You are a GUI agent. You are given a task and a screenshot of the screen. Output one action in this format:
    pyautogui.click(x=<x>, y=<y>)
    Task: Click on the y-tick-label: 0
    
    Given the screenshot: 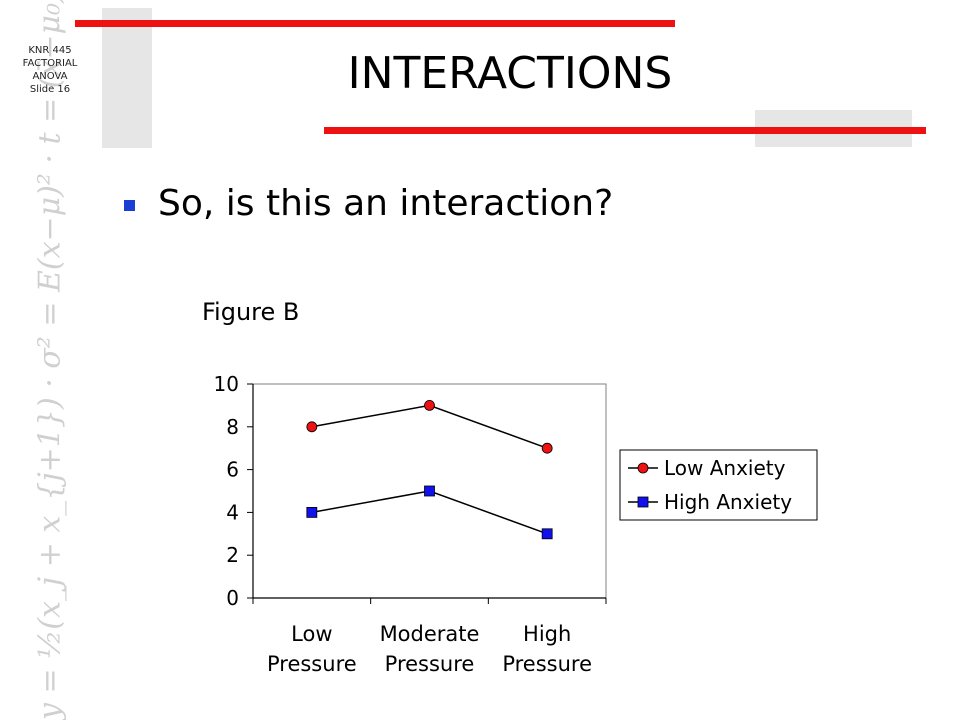 What is the action you would take?
    pyautogui.click(x=232, y=598)
    